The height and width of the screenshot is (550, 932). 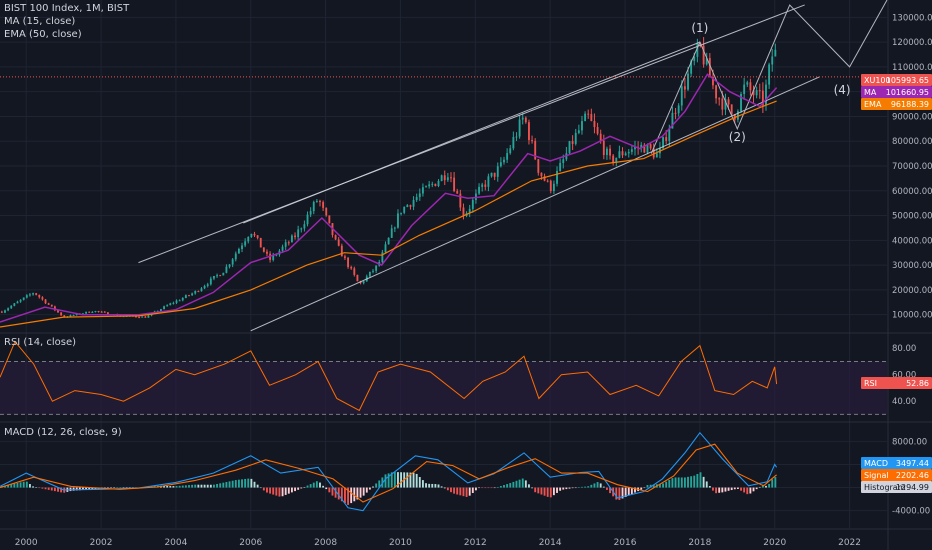 What do you see at coordinates (325, 543) in the screenshot?
I see `x-tick-label: 2008` at bounding box center [325, 543].